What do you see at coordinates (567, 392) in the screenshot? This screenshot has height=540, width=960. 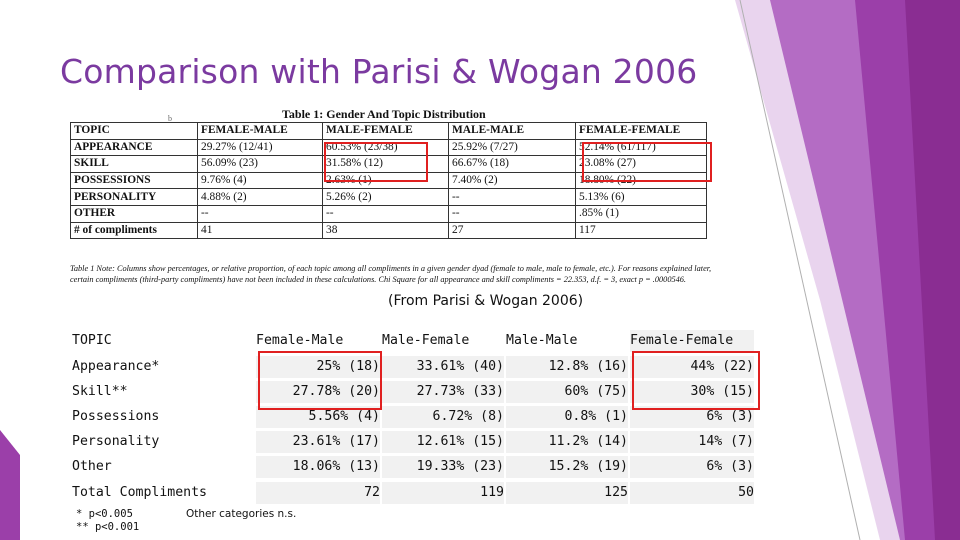 I see `table-cell: 60% (75)` at bounding box center [567, 392].